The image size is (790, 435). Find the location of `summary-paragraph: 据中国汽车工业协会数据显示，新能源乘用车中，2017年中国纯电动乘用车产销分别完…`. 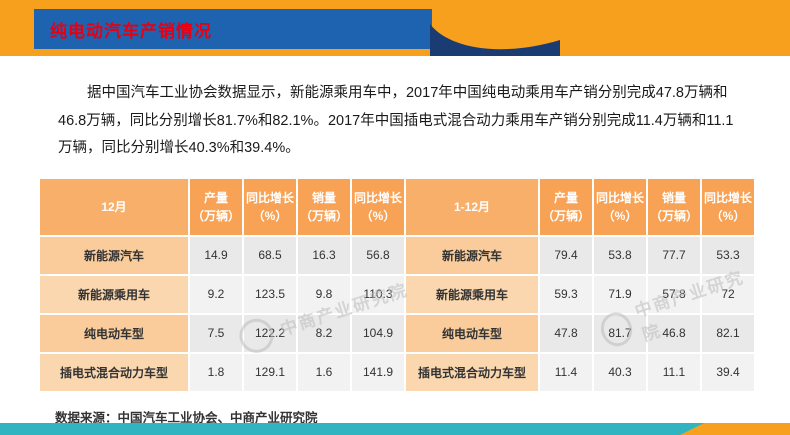

summary-paragraph: 据中国汽车工业协会数据显示，新能源乘用车中，2017年中国纯电动乘用车产销分别完… is located at coordinates (396, 121).